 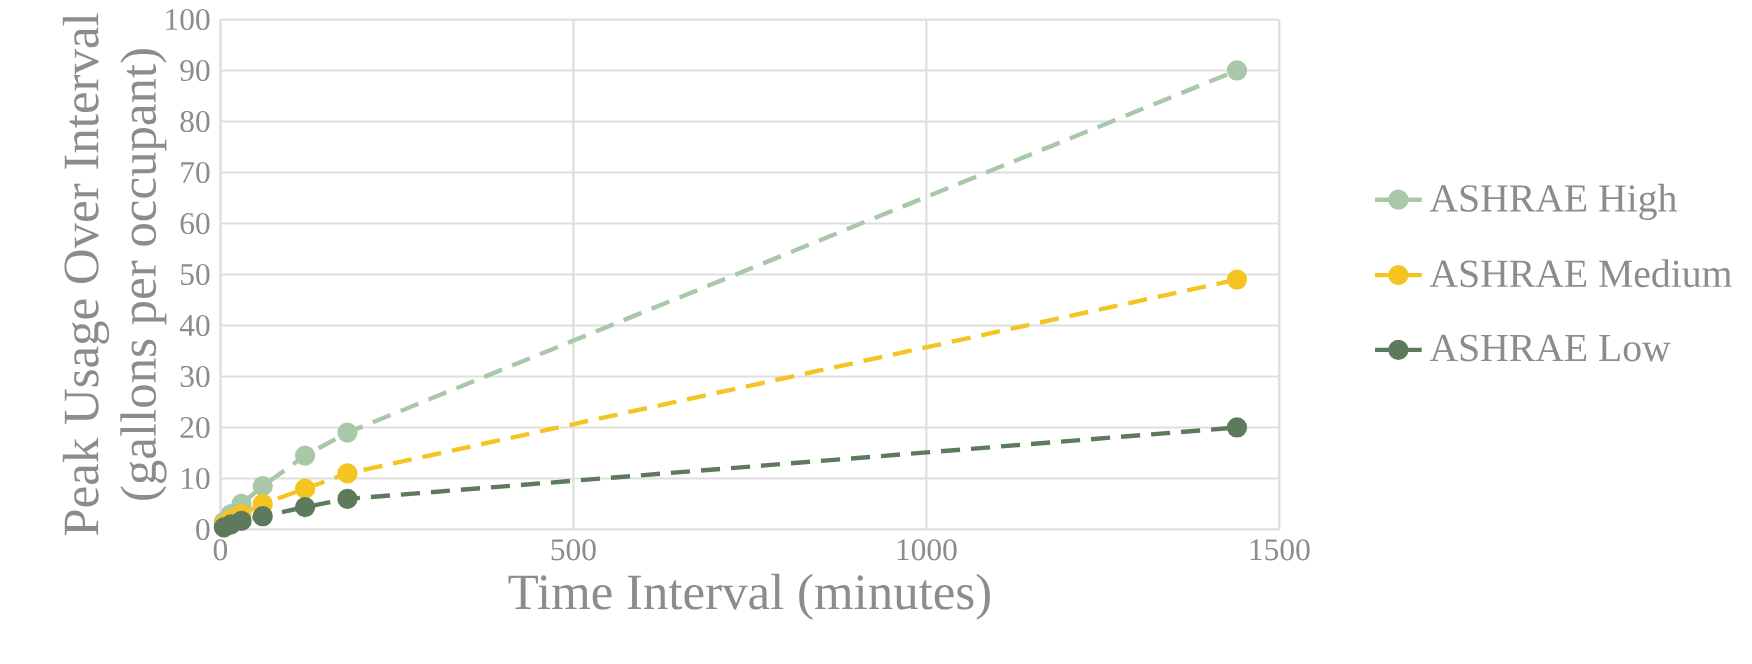 I want to click on x-tick-label: 1500, so click(x=1280, y=550).